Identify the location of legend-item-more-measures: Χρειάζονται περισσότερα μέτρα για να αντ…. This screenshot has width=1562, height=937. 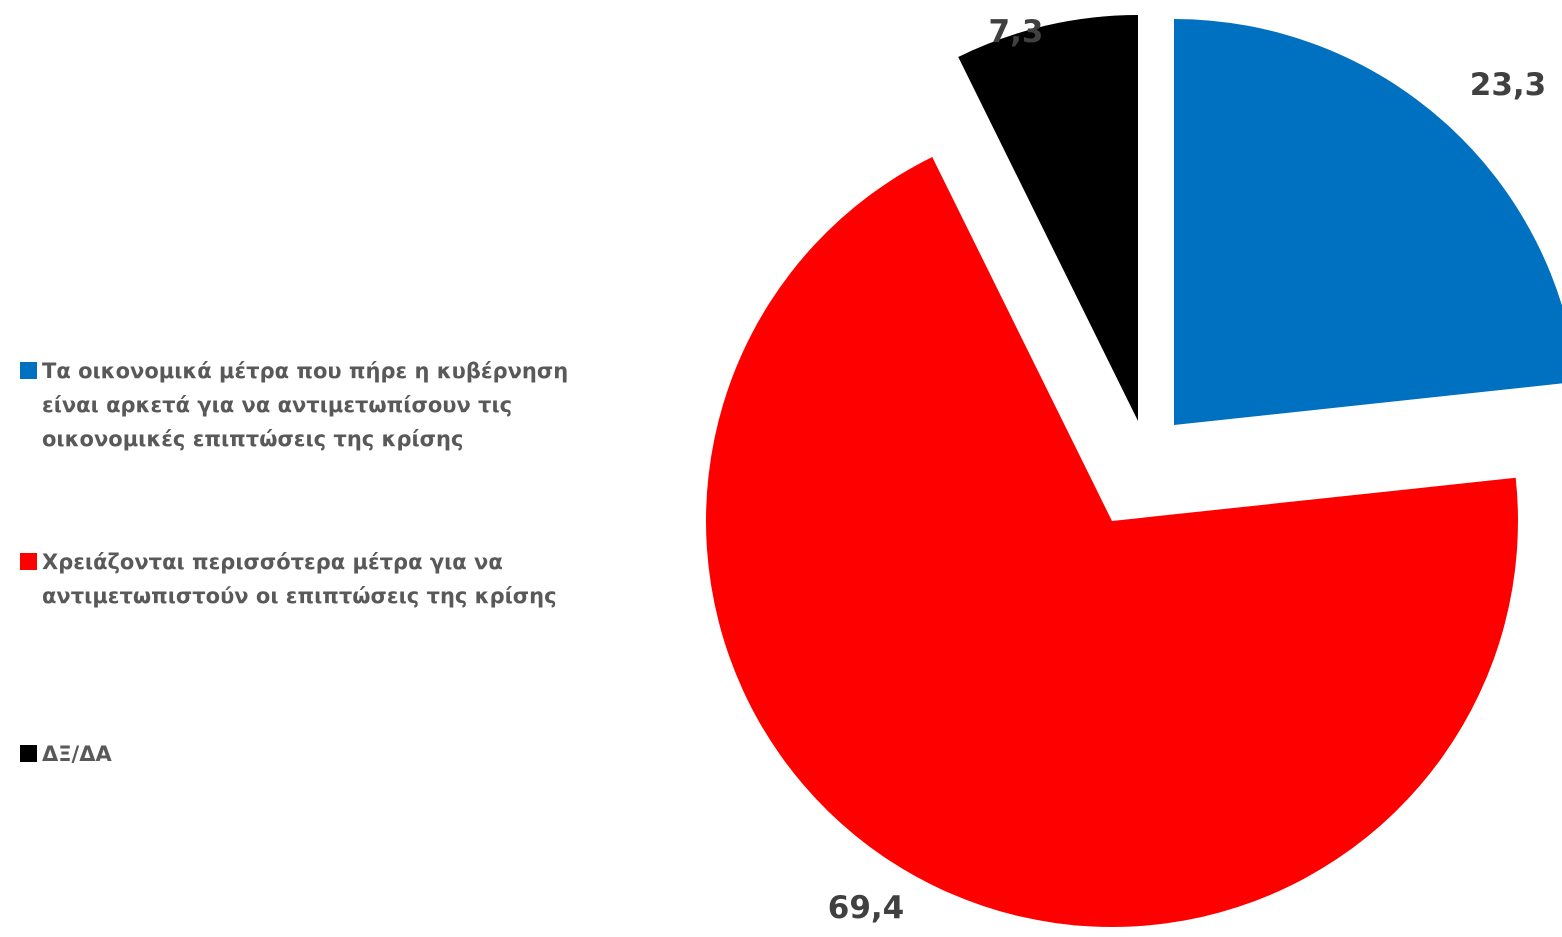
(300, 579).